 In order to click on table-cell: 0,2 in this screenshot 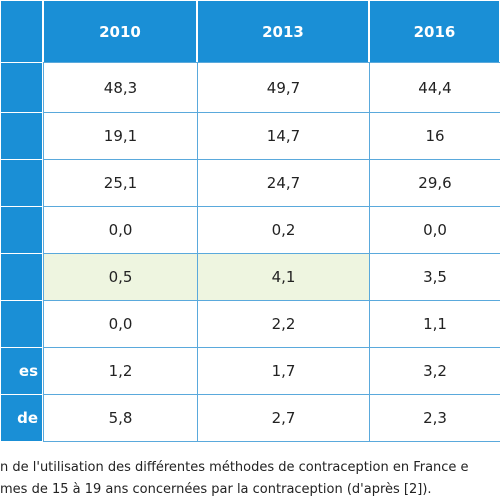, I will do `click(283, 230)`.